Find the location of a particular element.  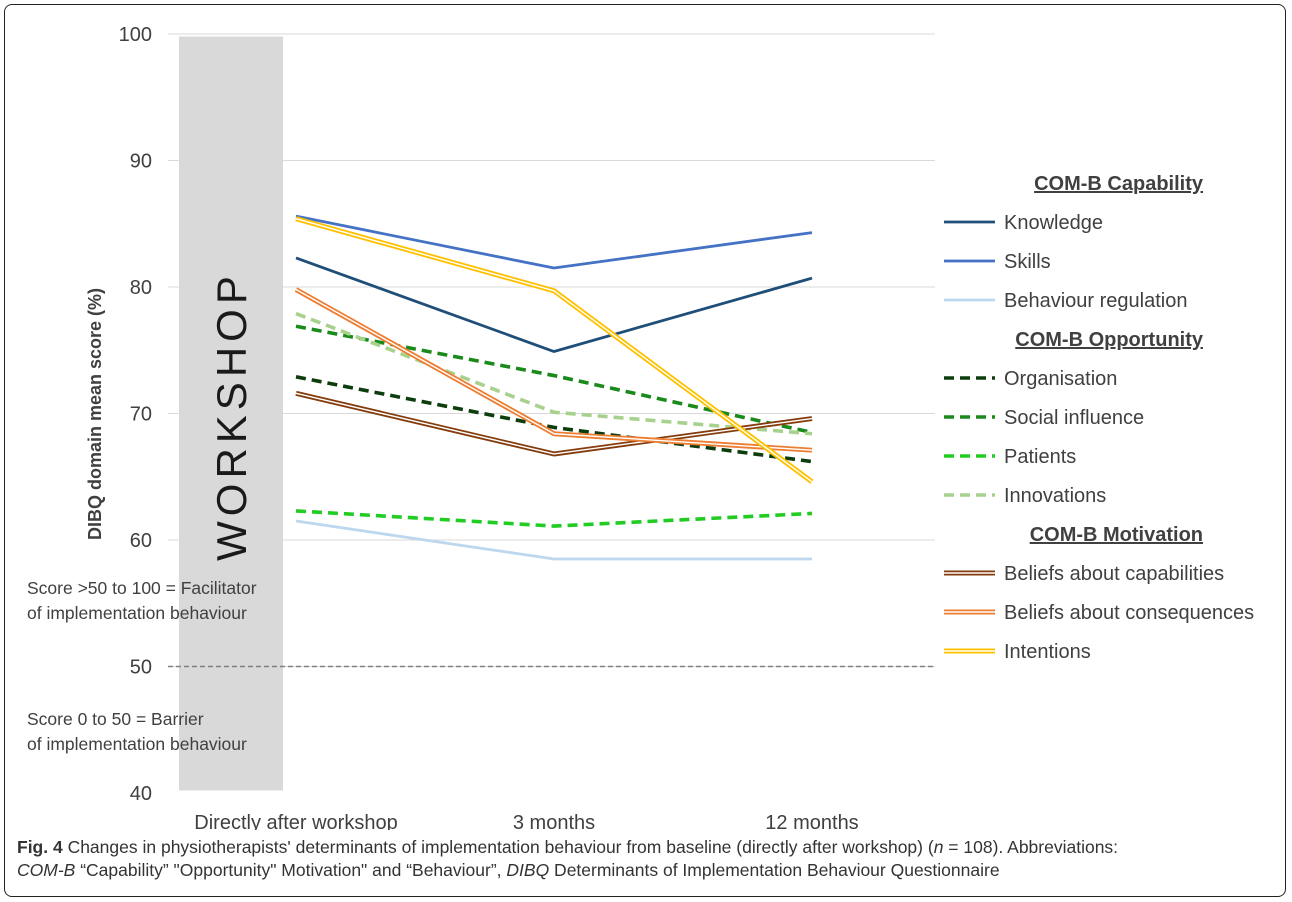

figure-number: Fig. 4 is located at coordinates (40, 847).